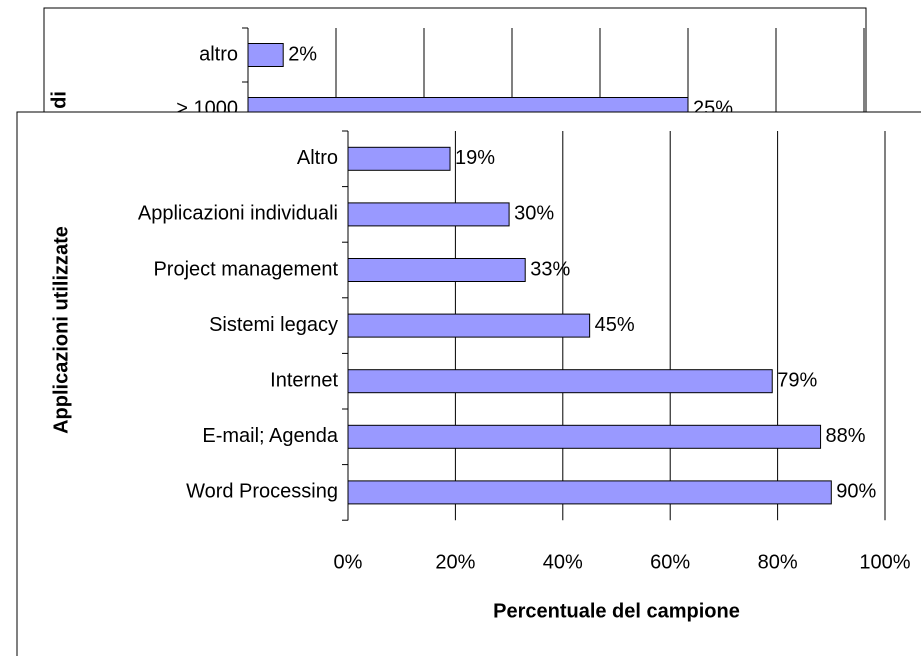 This screenshot has width=921, height=656. I want to click on data-label: 19%, so click(475, 158).